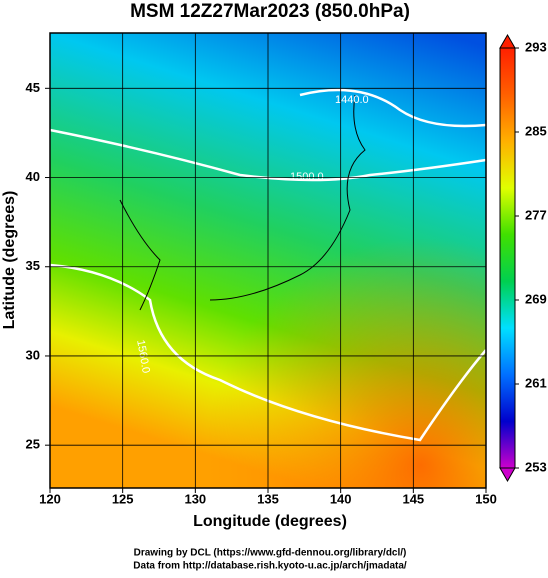  I want to click on y-tick-label: 35, so click(33, 265).